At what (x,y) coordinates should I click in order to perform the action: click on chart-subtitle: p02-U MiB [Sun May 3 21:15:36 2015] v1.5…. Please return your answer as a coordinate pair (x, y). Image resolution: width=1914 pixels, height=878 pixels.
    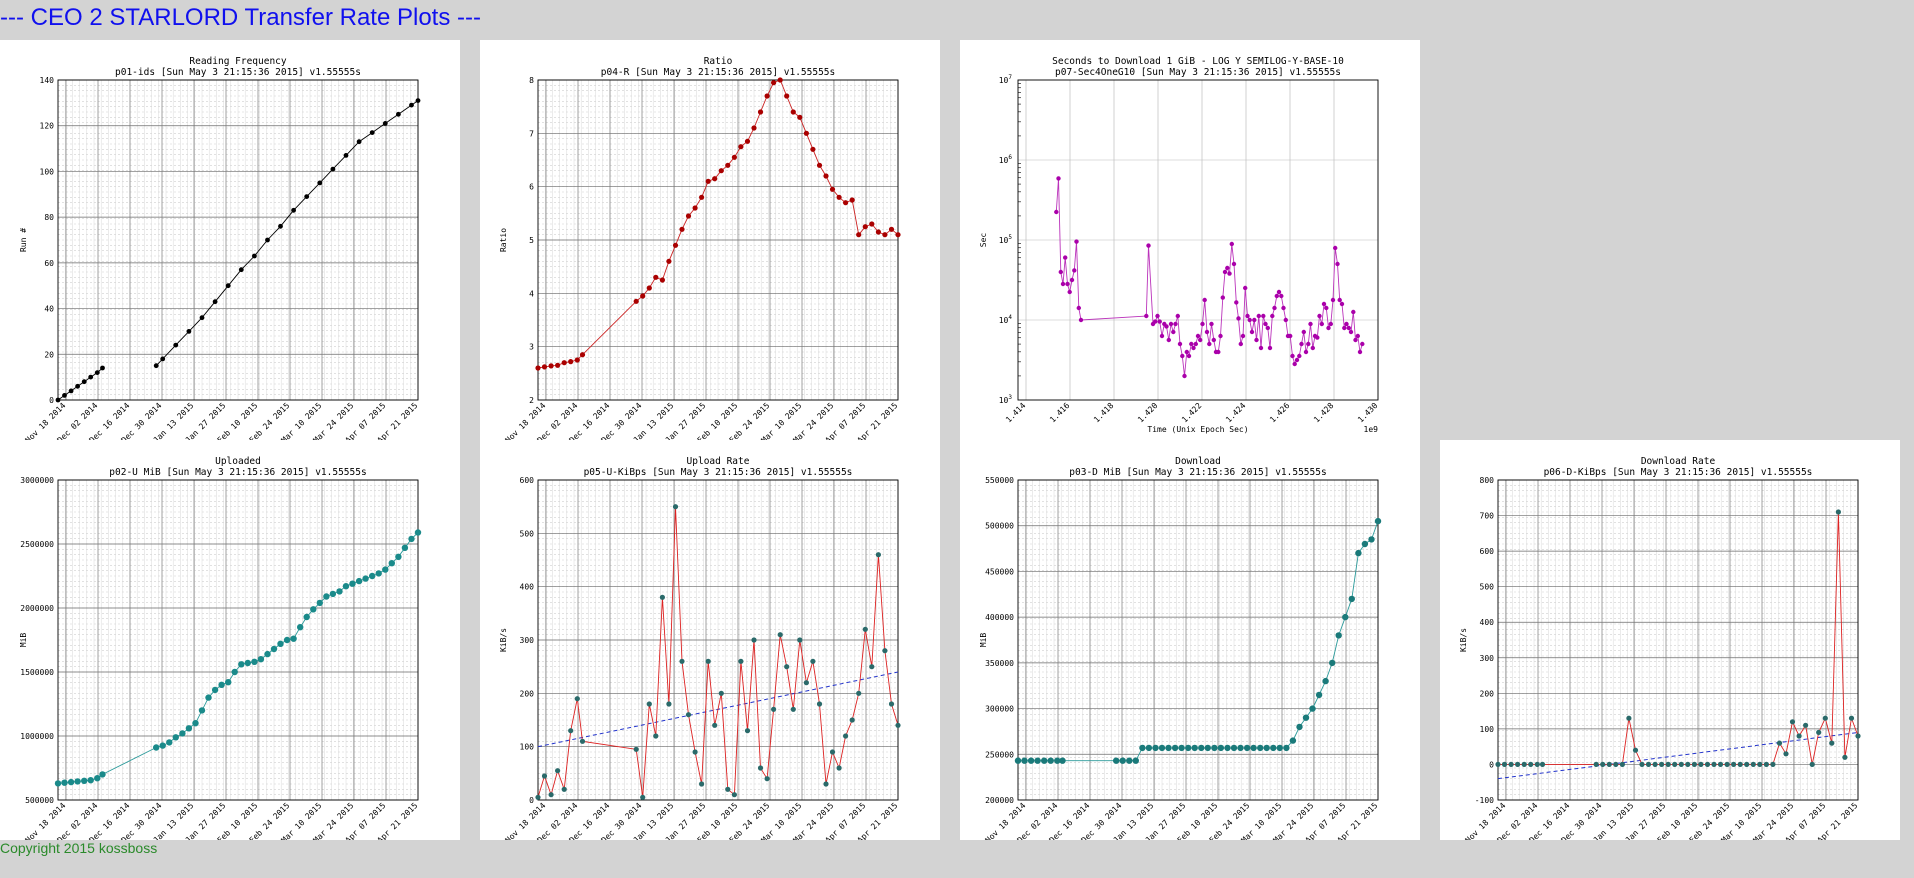
    Looking at the image, I should click on (237, 472).